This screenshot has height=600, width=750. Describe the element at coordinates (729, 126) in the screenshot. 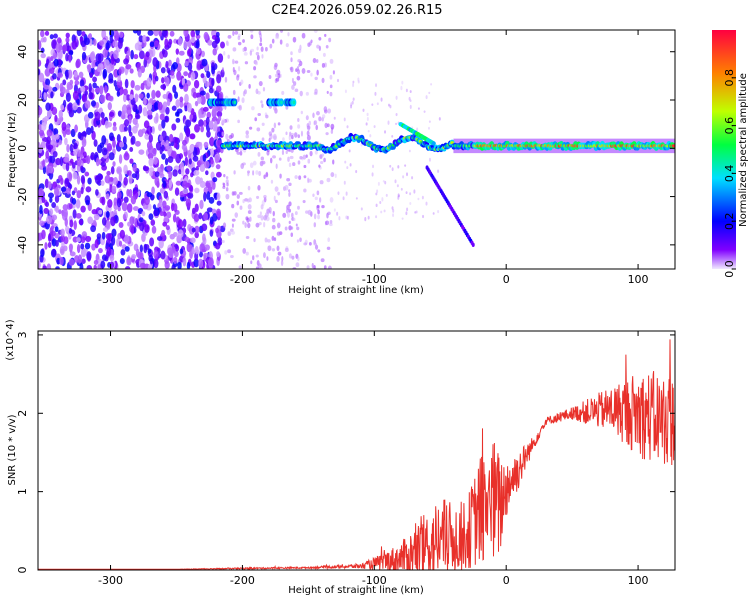

I see `colorbar-tick-label: 0.6` at that location.